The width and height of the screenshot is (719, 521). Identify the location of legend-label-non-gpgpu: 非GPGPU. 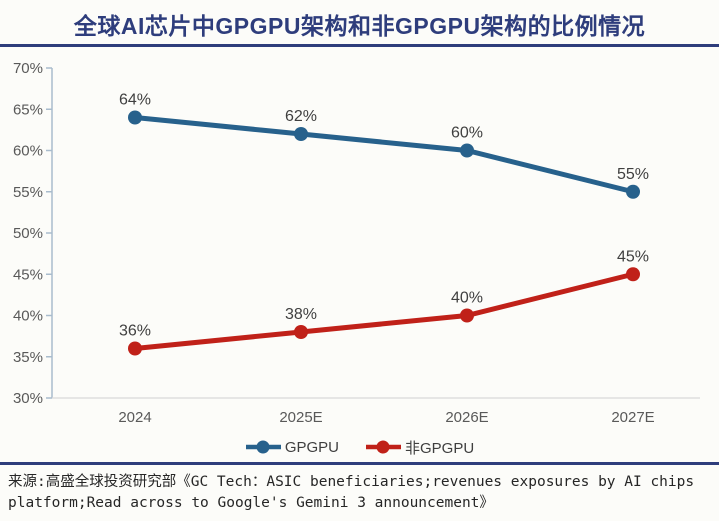
(440, 448).